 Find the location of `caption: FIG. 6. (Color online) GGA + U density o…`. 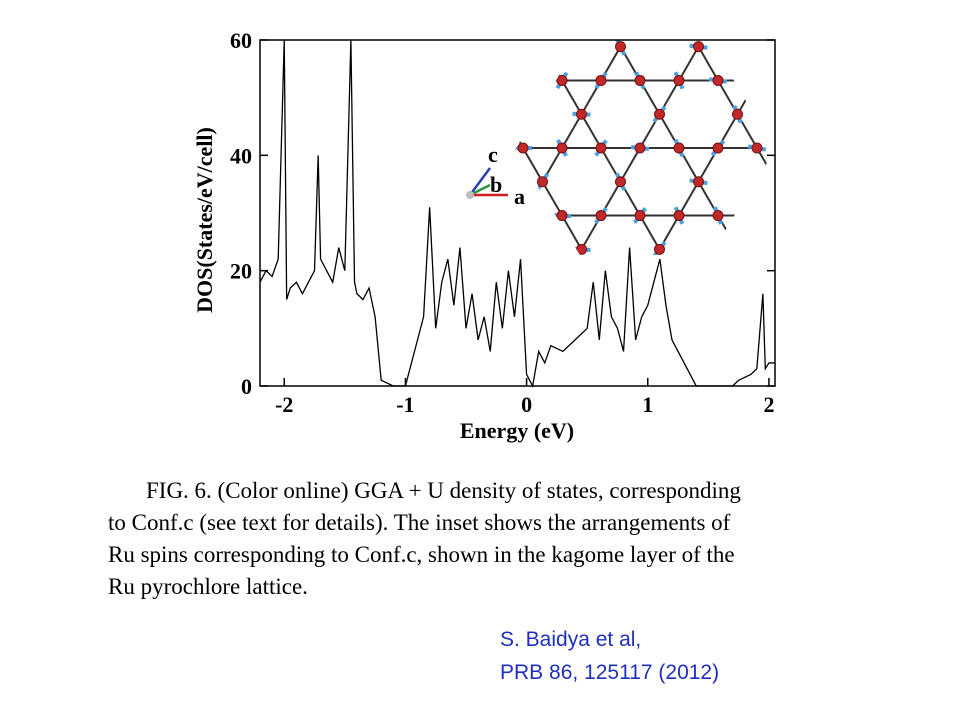

caption: FIG. 6. (Color online) GGA + U density o… is located at coordinates (424, 538).